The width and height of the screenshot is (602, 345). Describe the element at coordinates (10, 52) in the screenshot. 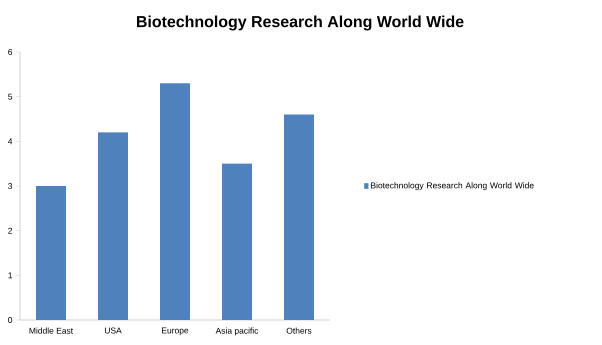

I see `y-tick-label: 6` at that location.